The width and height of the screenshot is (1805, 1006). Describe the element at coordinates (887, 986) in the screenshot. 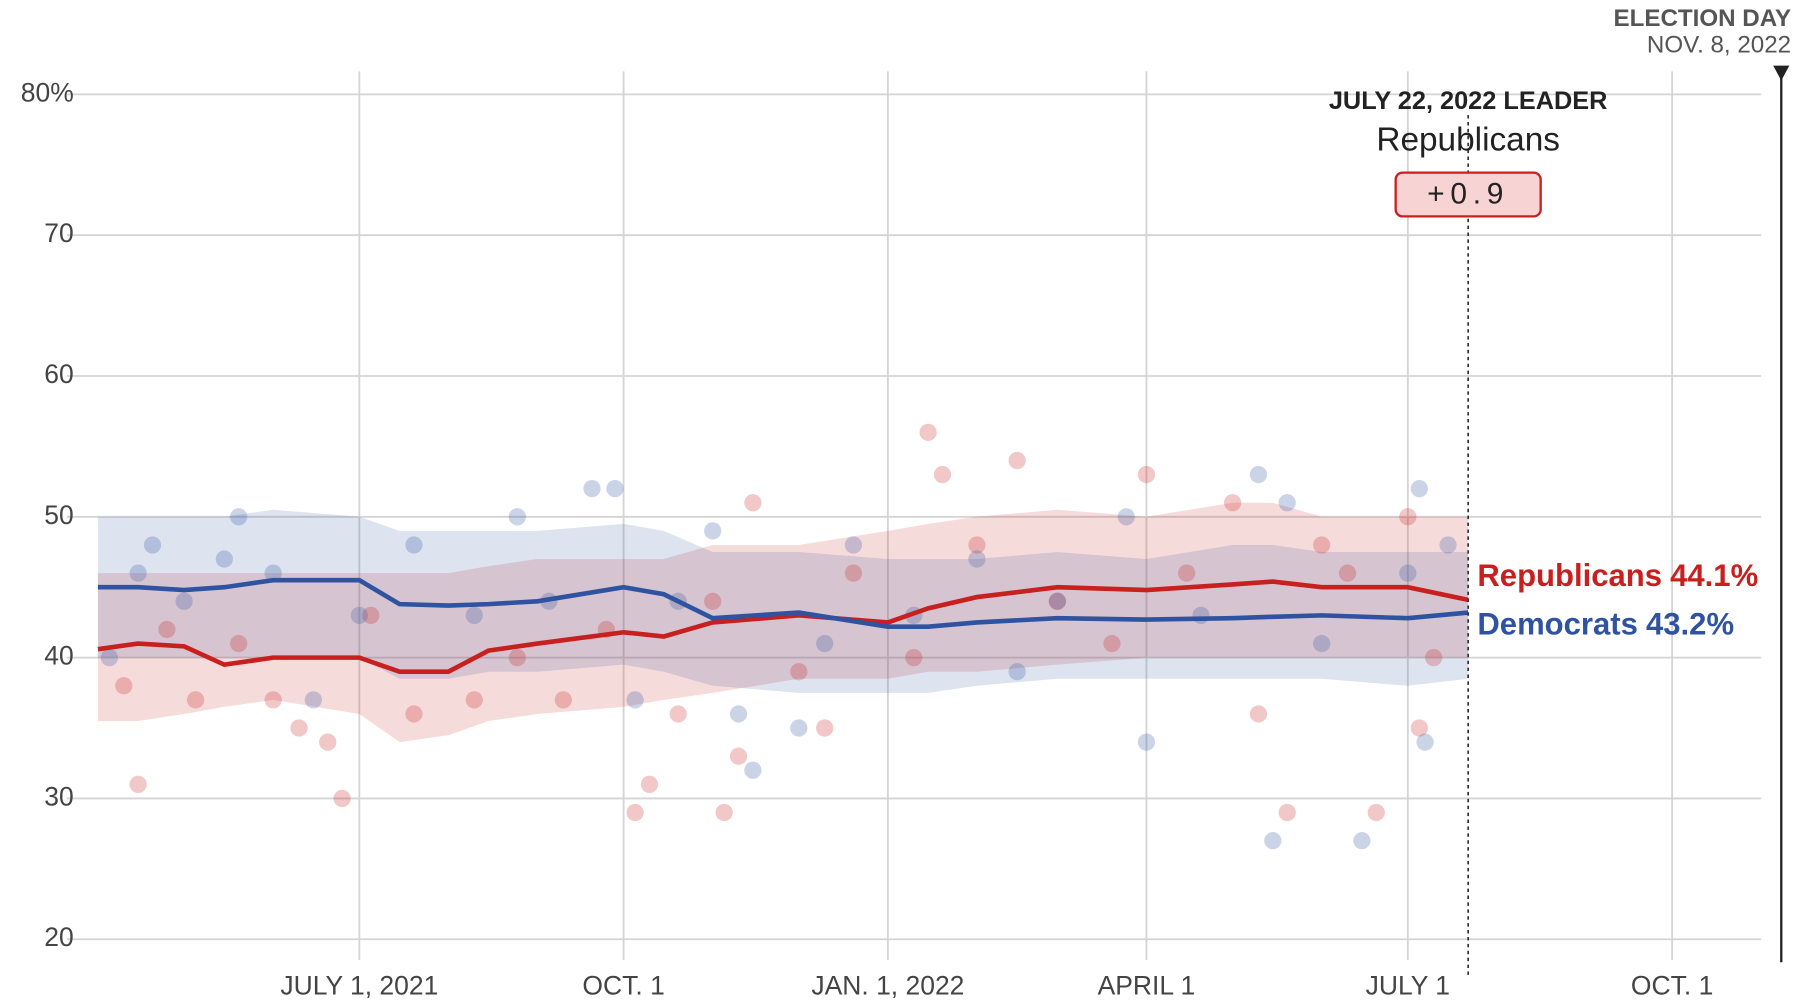

I see `x-tick-label: JAN. 1, 2022` at that location.